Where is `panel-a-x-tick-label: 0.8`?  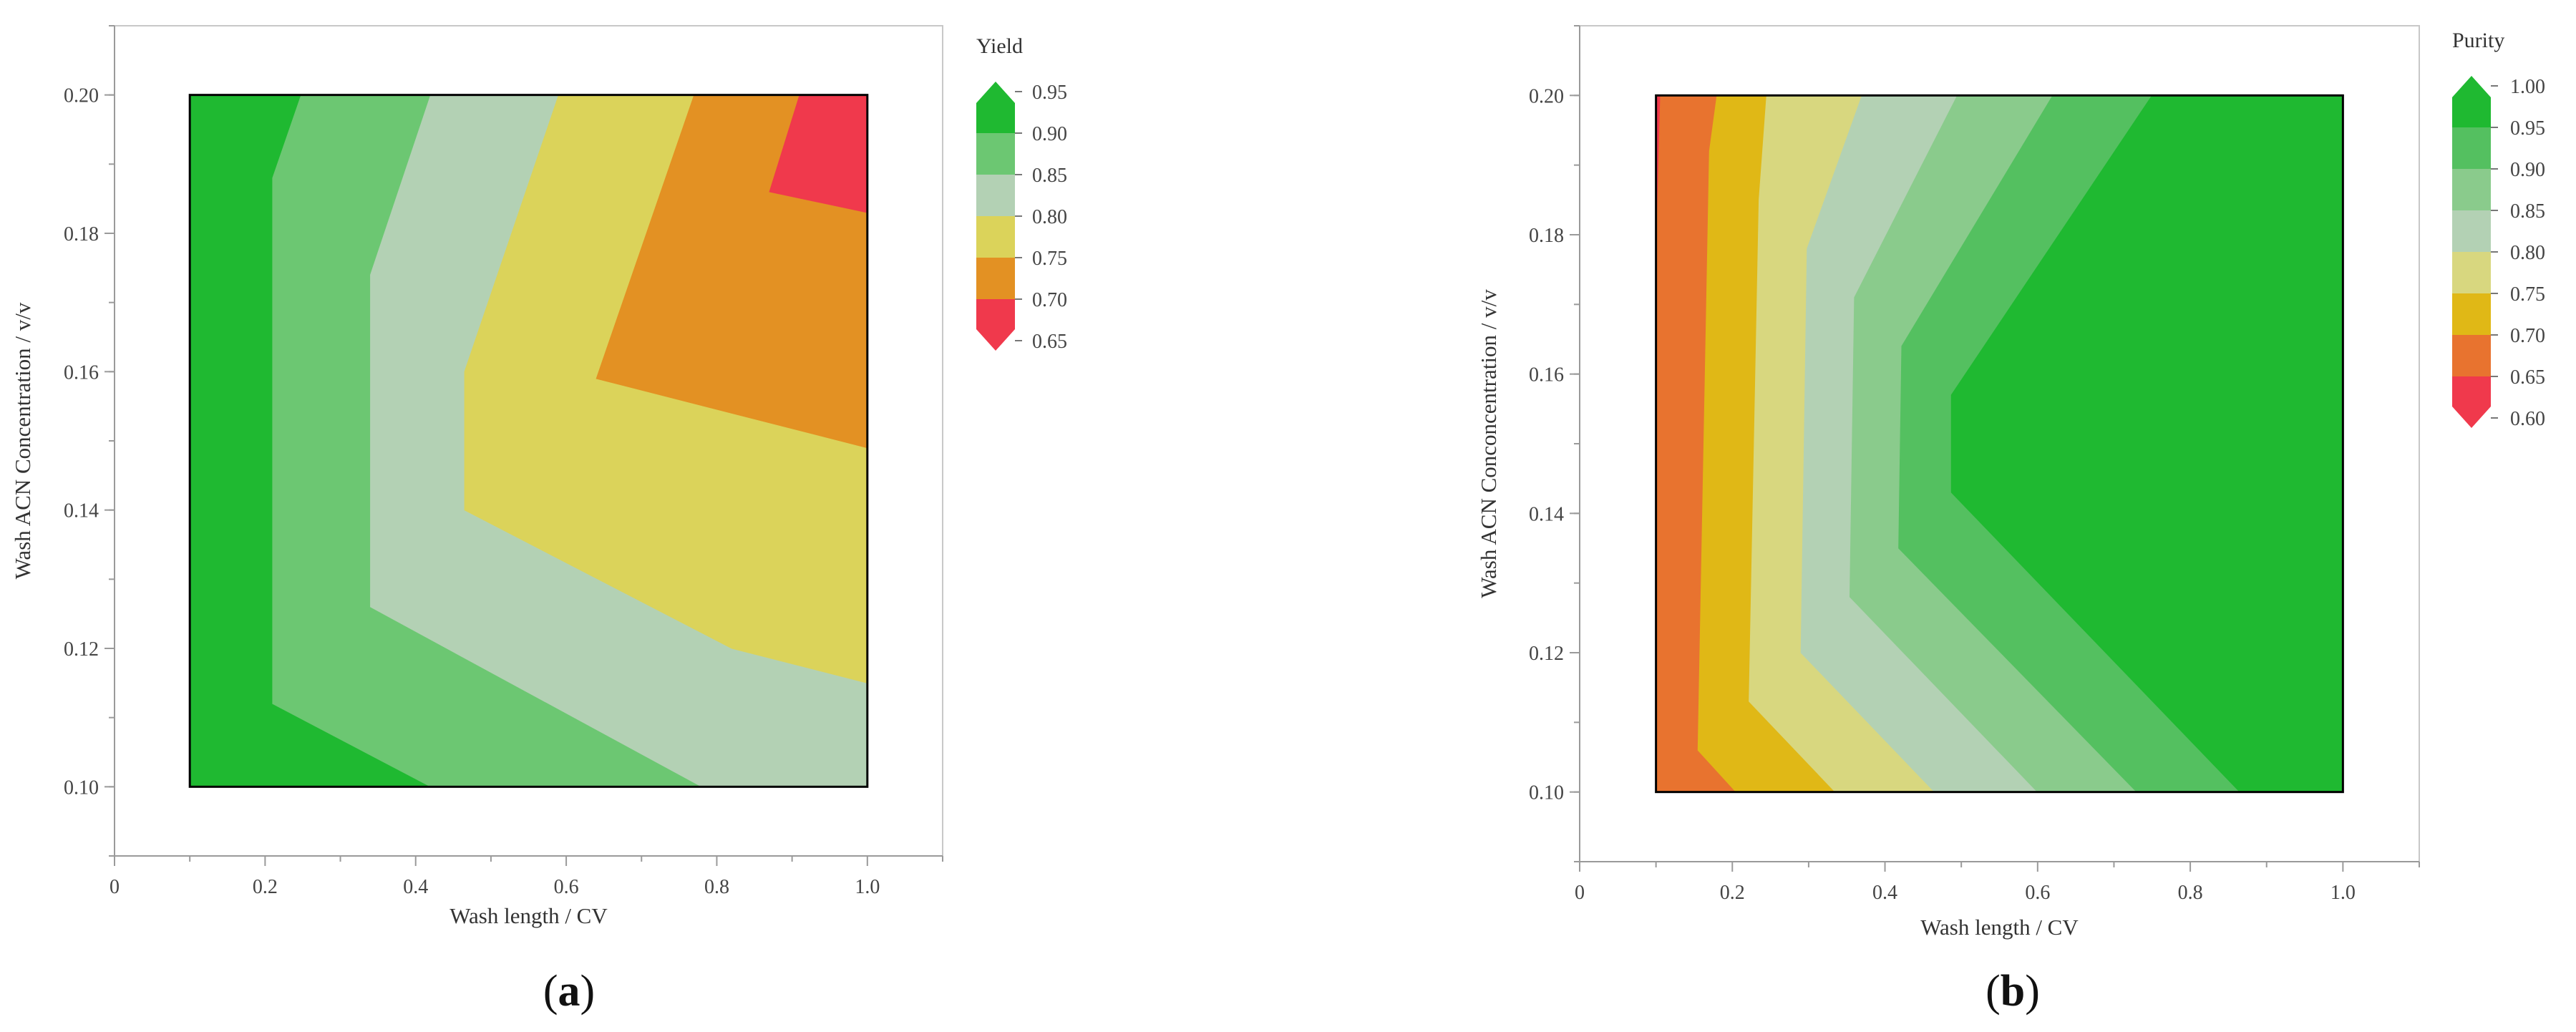
panel-a-x-tick-label: 0.8 is located at coordinates (716, 887).